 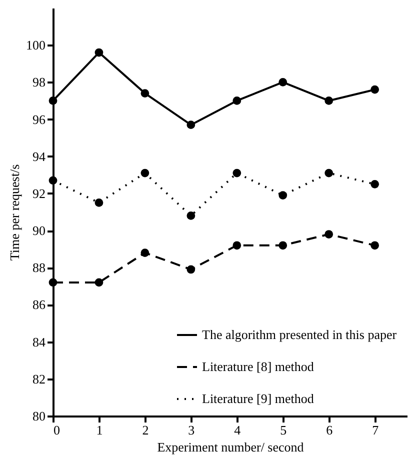 What do you see at coordinates (39, 416) in the screenshot?
I see `y-tick-label: 80` at bounding box center [39, 416].